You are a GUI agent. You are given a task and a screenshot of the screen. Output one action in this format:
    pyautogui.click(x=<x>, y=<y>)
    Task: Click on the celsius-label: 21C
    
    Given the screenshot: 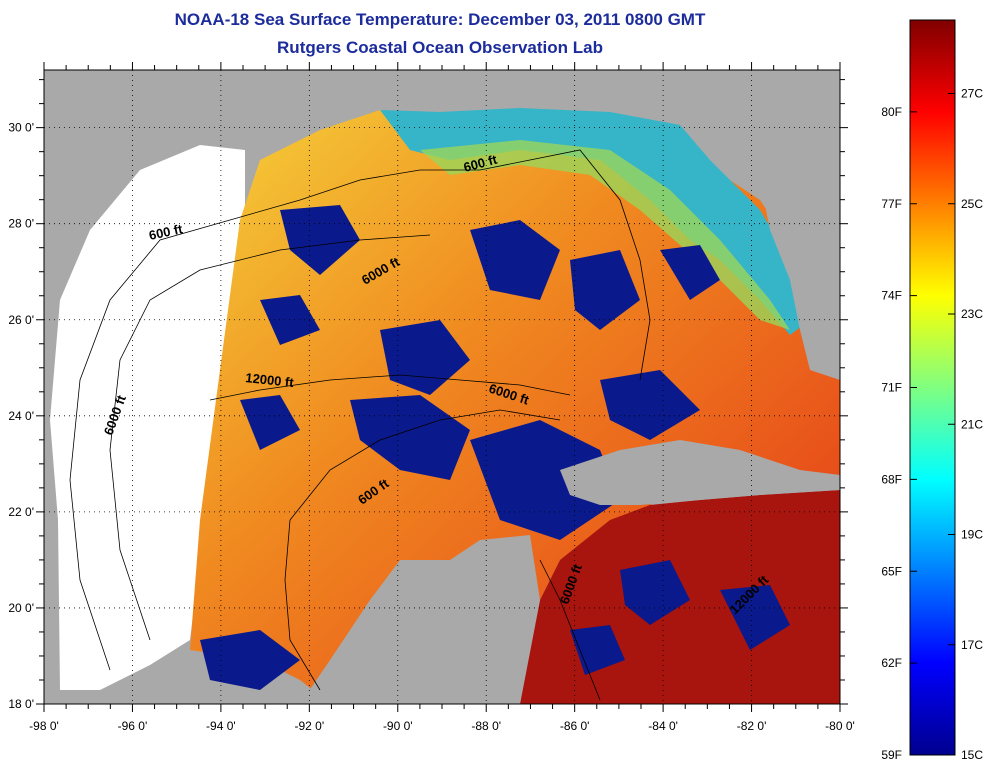 What is the action you would take?
    pyautogui.click(x=972, y=424)
    